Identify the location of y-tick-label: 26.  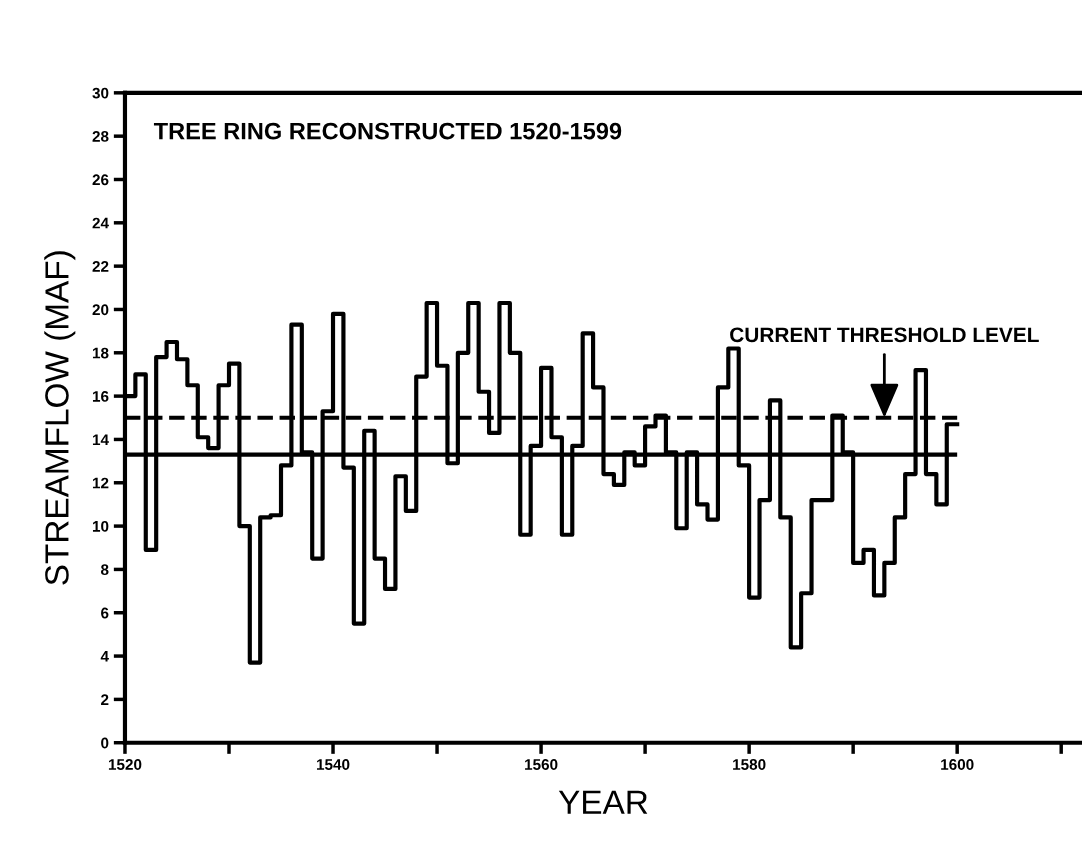
(100, 180).